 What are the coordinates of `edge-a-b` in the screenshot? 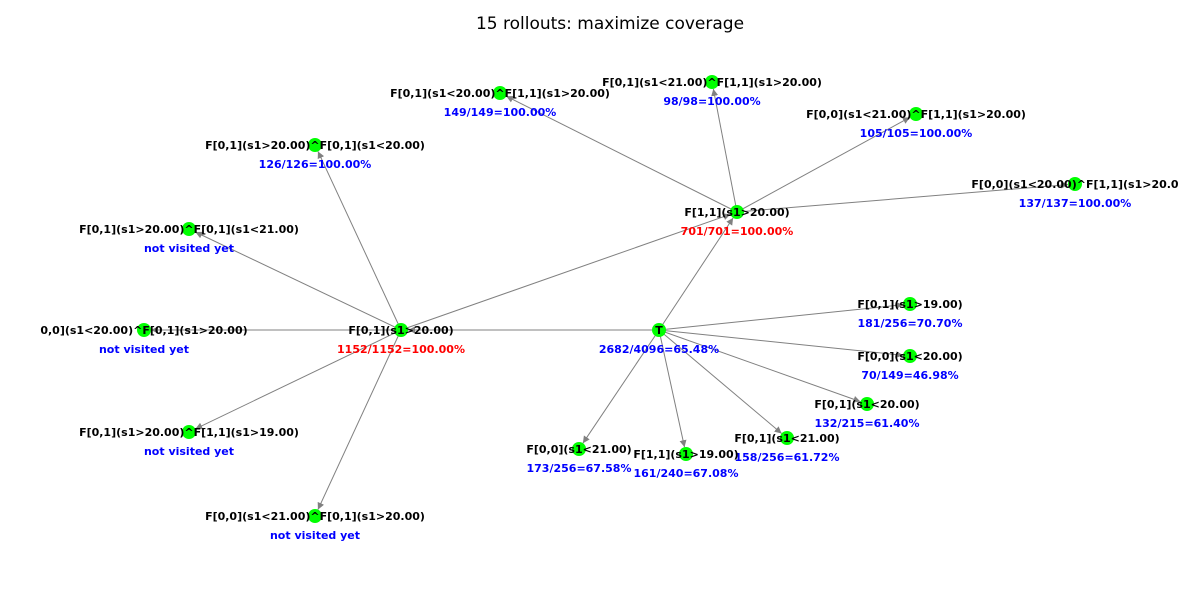 It's located at (565, 272).